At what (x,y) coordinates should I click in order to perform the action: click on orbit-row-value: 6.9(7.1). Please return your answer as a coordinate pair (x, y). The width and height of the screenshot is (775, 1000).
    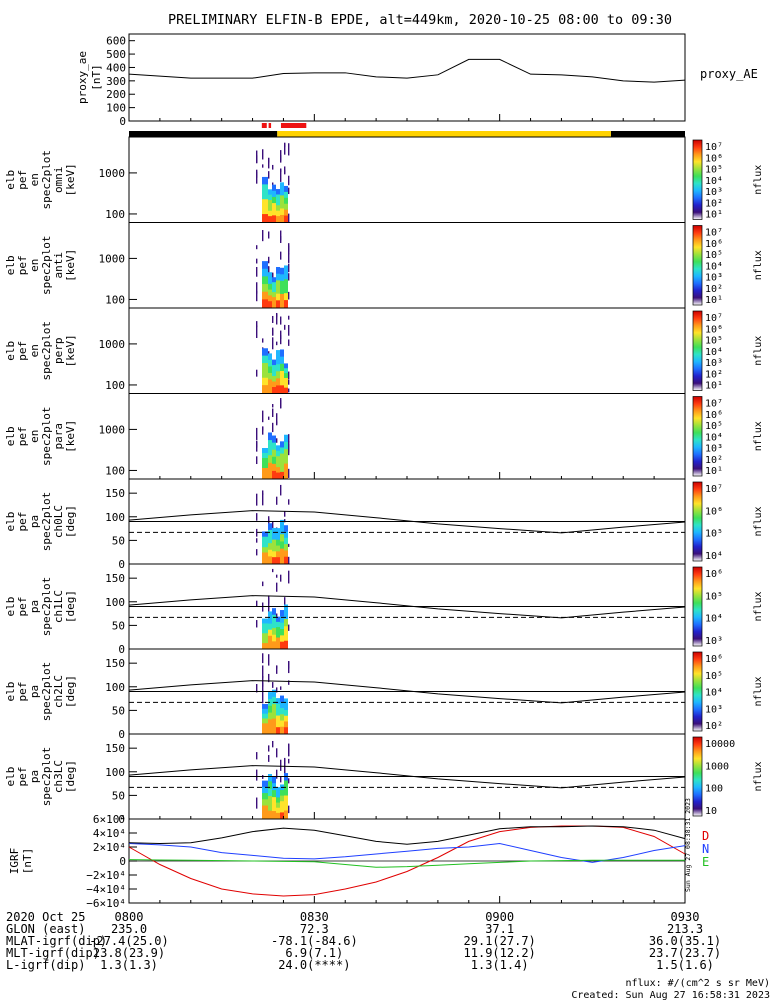
    Looking at the image, I should click on (314, 953).